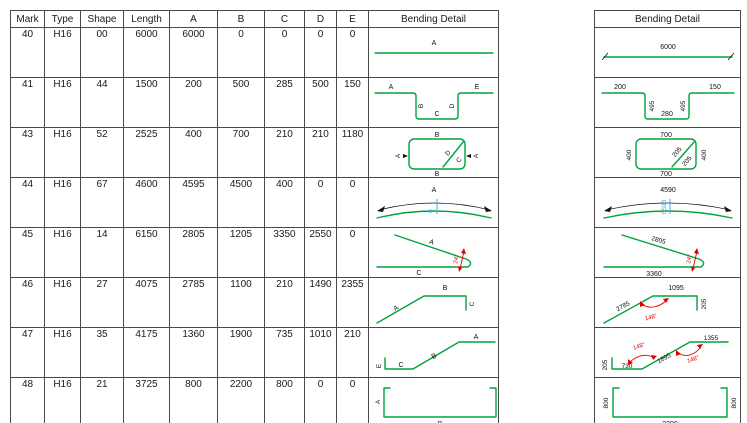 The height and width of the screenshot is (423, 747). What do you see at coordinates (102, 152) in the screenshot?
I see `cell-shape: 52` at bounding box center [102, 152].